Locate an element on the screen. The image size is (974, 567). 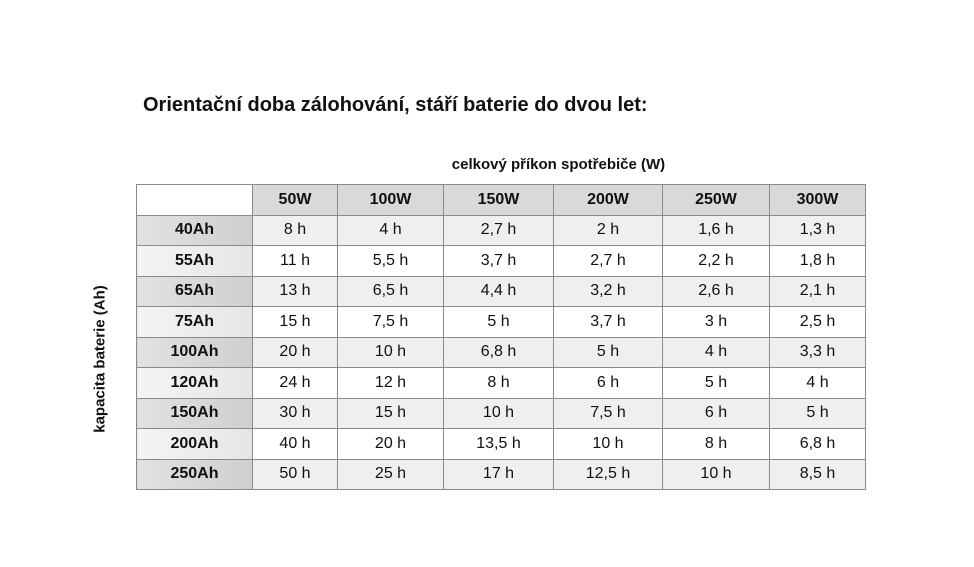
table-cell: 24 h is located at coordinates (295, 383).